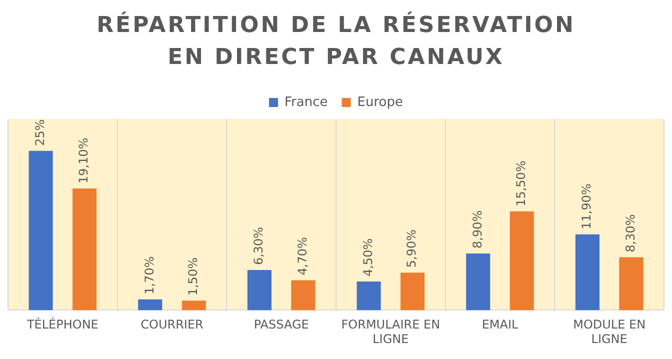 This screenshot has width=672, height=359. Describe the element at coordinates (367, 257) in the screenshot. I see `data-label: 4,50%` at that location.